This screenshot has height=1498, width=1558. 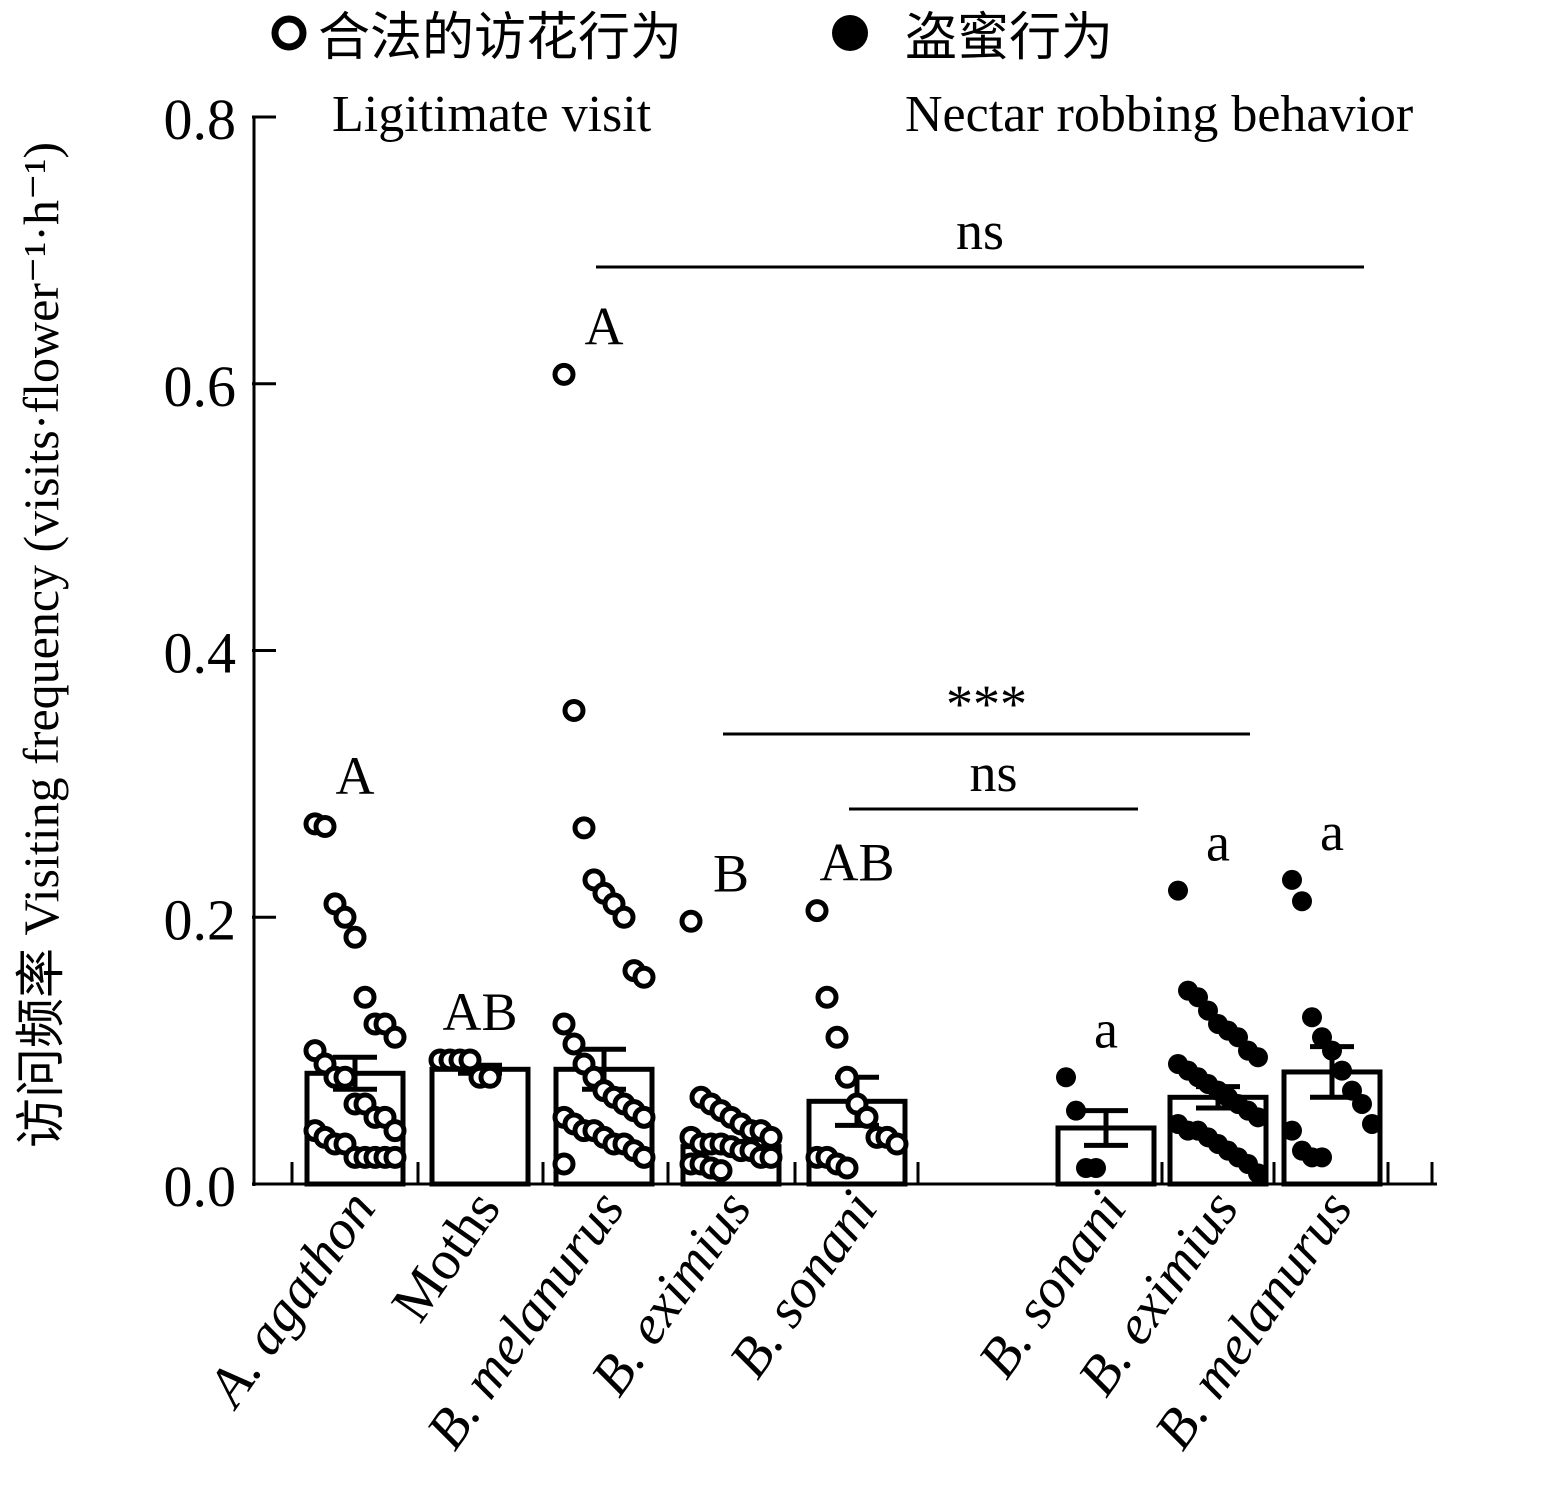 What do you see at coordinates (200, 1186) in the screenshot?
I see `y-tick-label: 0.0` at bounding box center [200, 1186].